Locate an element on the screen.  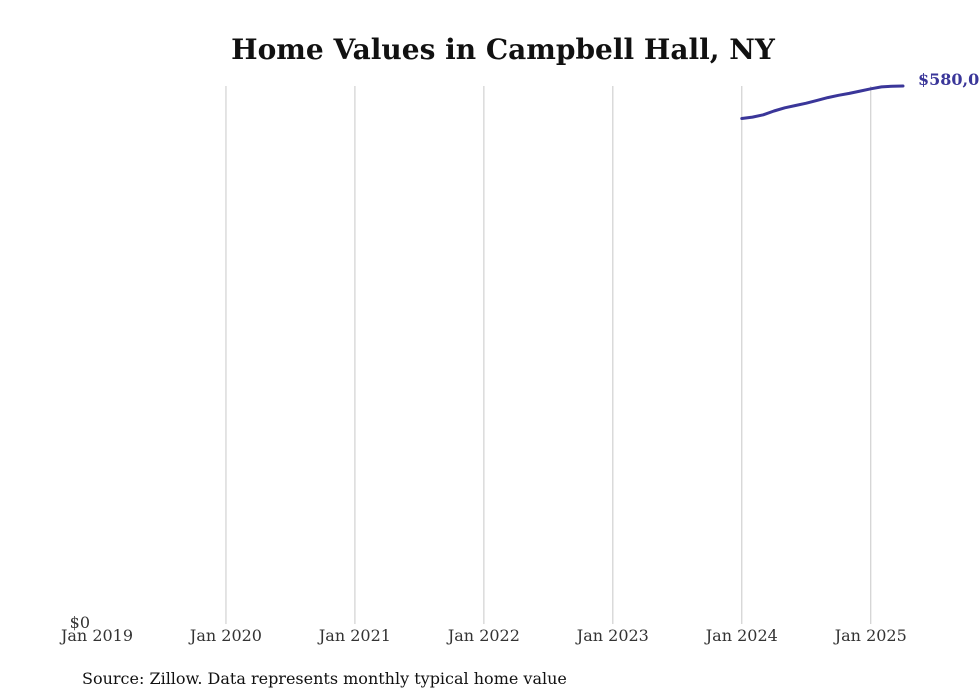
chart-title: Home Values in Campbell Hall, NY is located at coordinates (503, 49).